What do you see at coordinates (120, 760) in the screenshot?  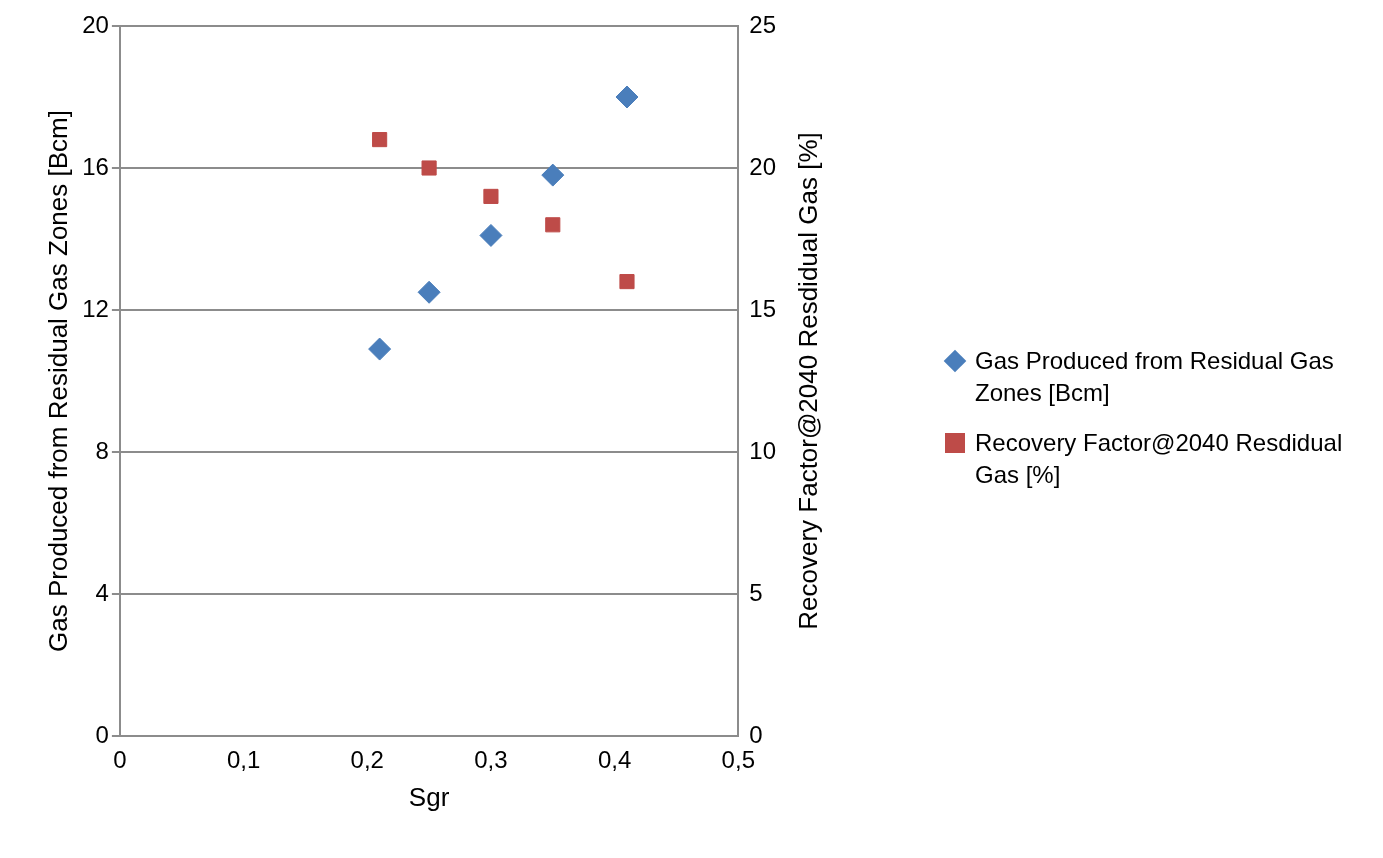 I see `x-tick-label: 0` at bounding box center [120, 760].